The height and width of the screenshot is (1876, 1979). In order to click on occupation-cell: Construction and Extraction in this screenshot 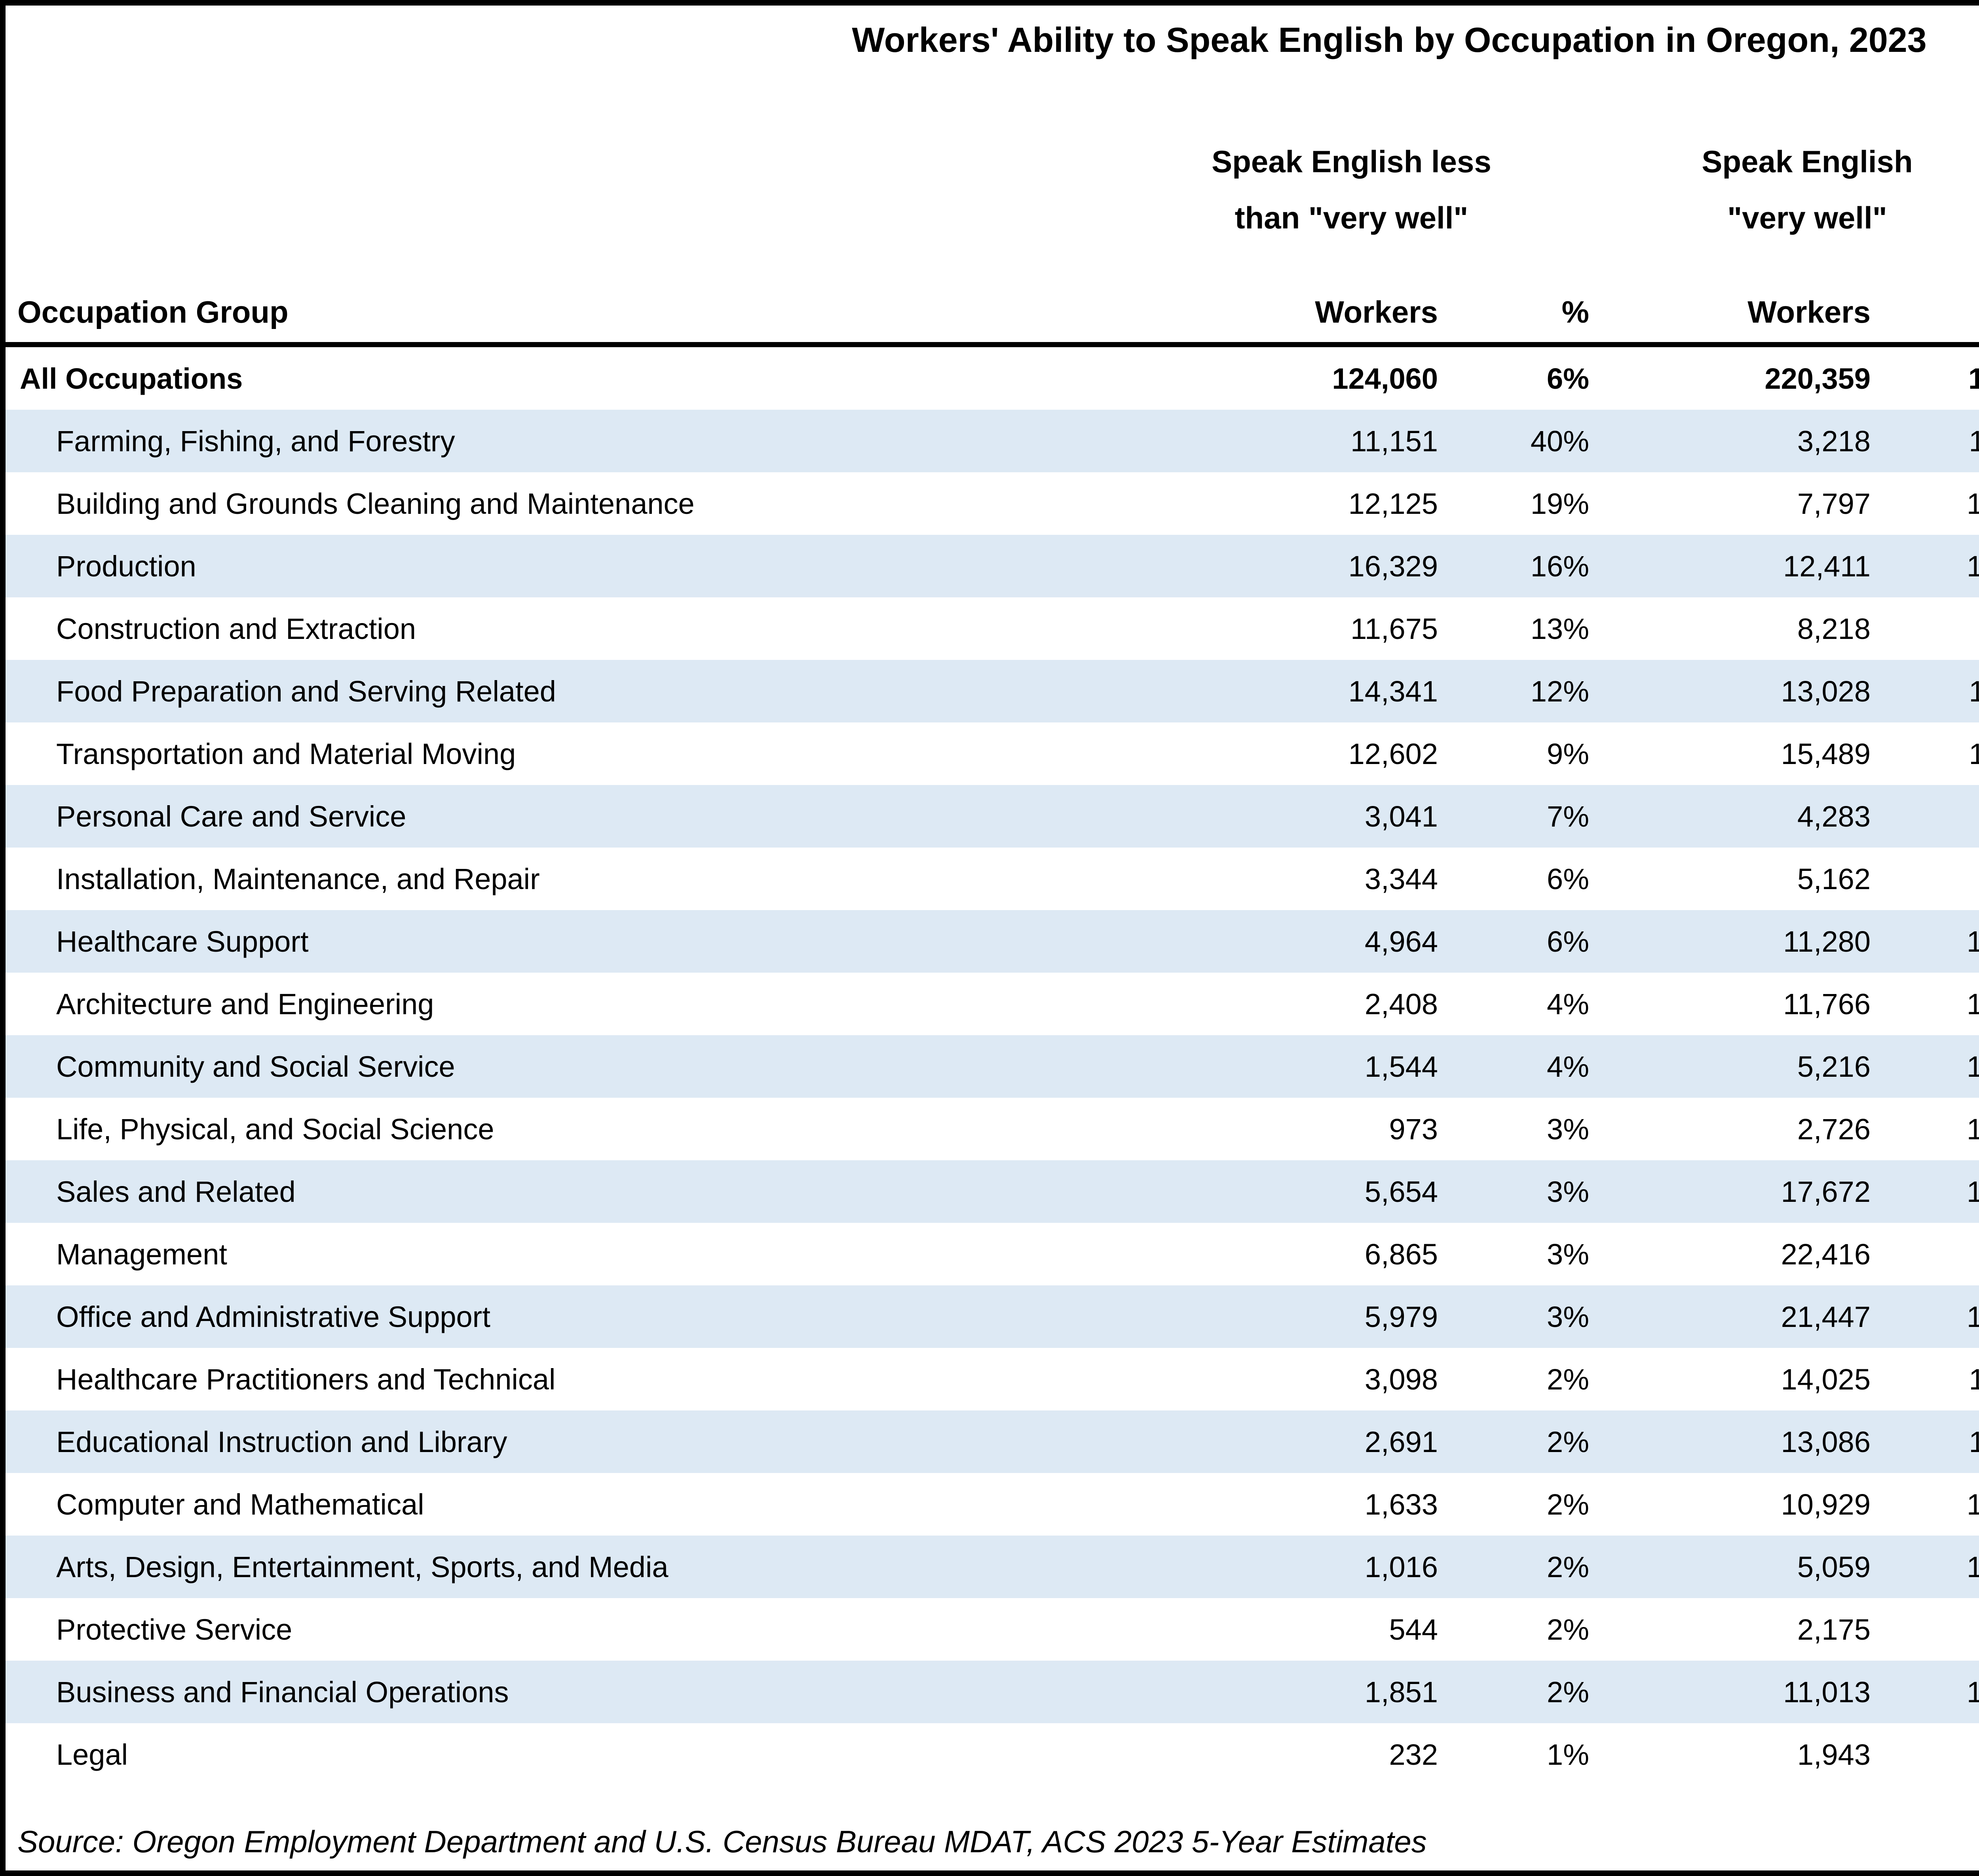, I will do `click(236, 628)`.